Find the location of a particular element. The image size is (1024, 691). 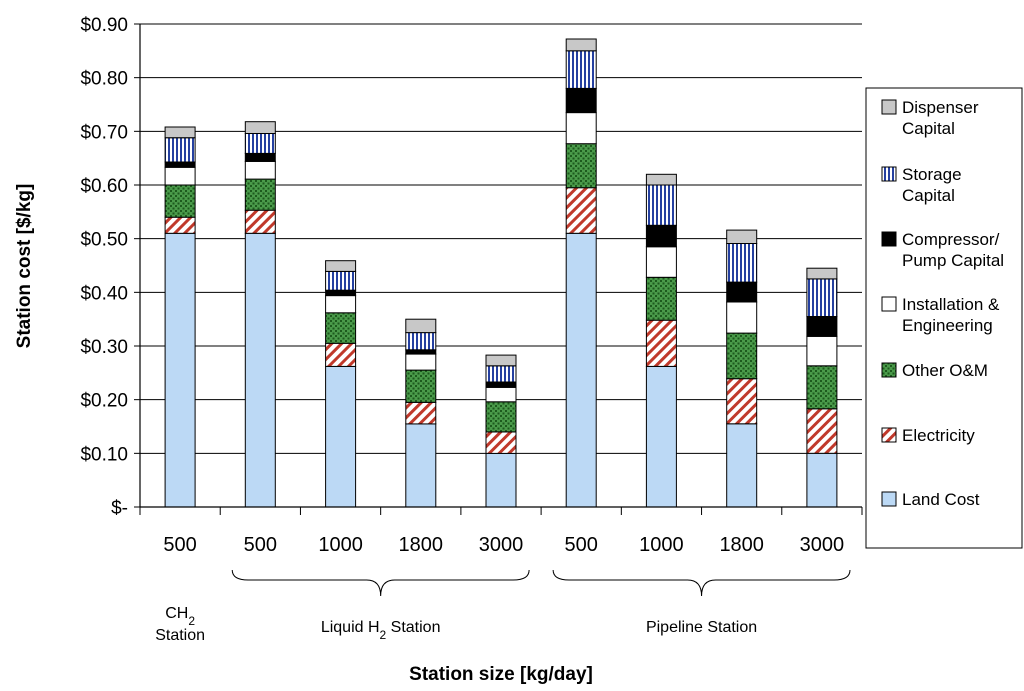

legend-box is located at coordinates (944, 318).